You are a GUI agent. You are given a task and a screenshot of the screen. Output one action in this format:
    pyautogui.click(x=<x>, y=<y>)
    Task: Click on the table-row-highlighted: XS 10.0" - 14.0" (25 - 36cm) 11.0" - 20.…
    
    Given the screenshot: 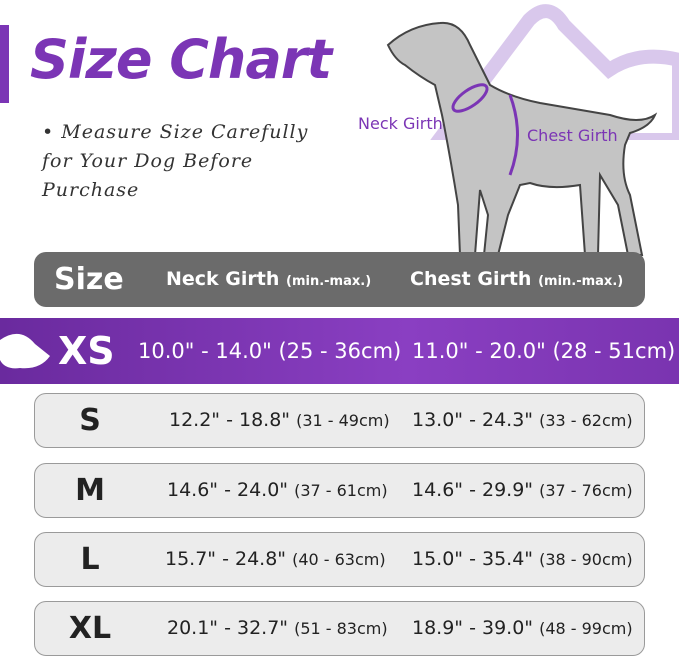 What is the action you would take?
    pyautogui.click(x=339, y=351)
    